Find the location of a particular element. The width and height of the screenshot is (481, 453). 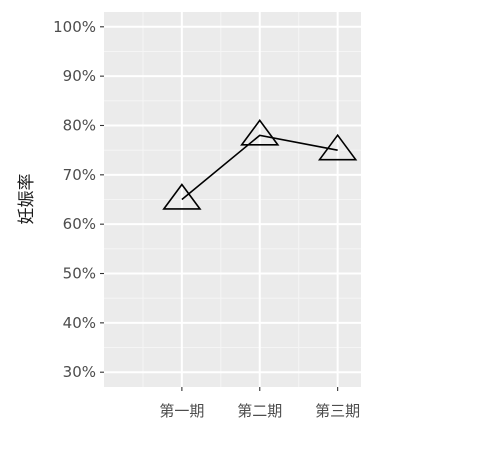

x-tick-label: 第一期 is located at coordinates (181, 411).